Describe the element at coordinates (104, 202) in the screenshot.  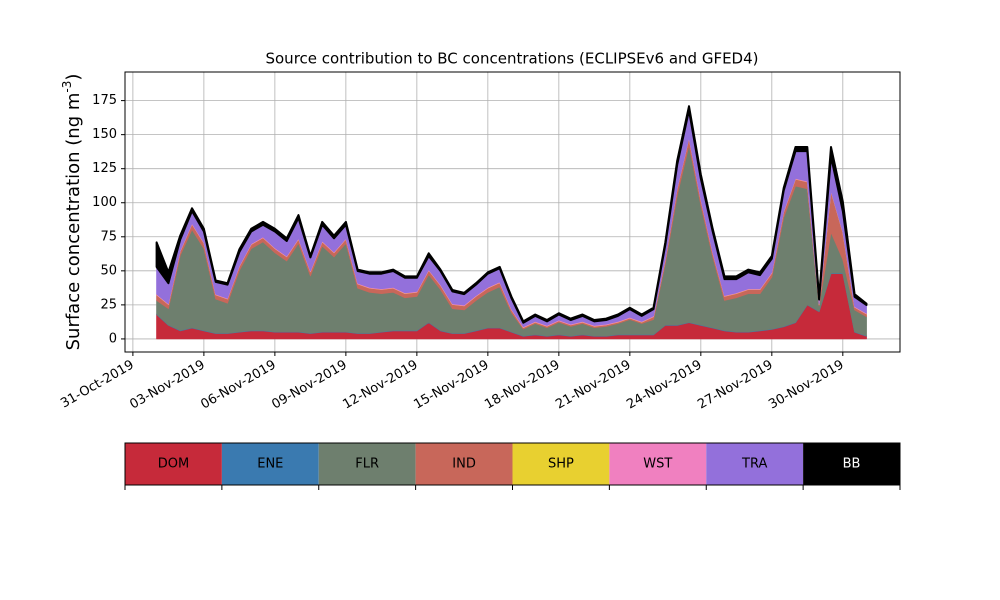
I see `y-tick-label: 100` at that location.